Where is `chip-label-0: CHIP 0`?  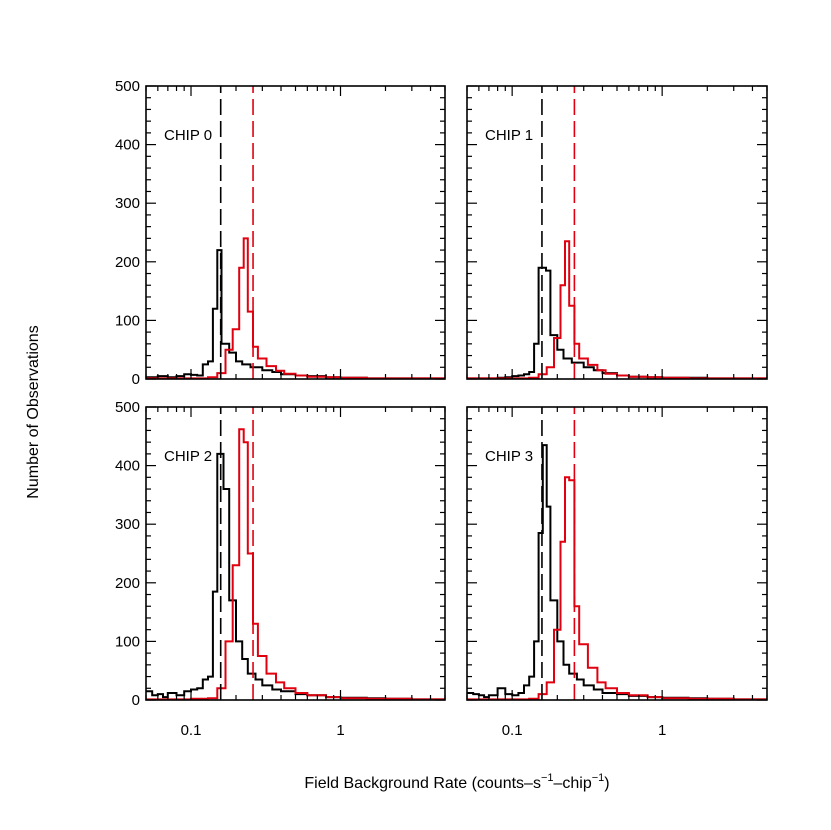
chip-label-0: CHIP 0 is located at coordinates (188, 135).